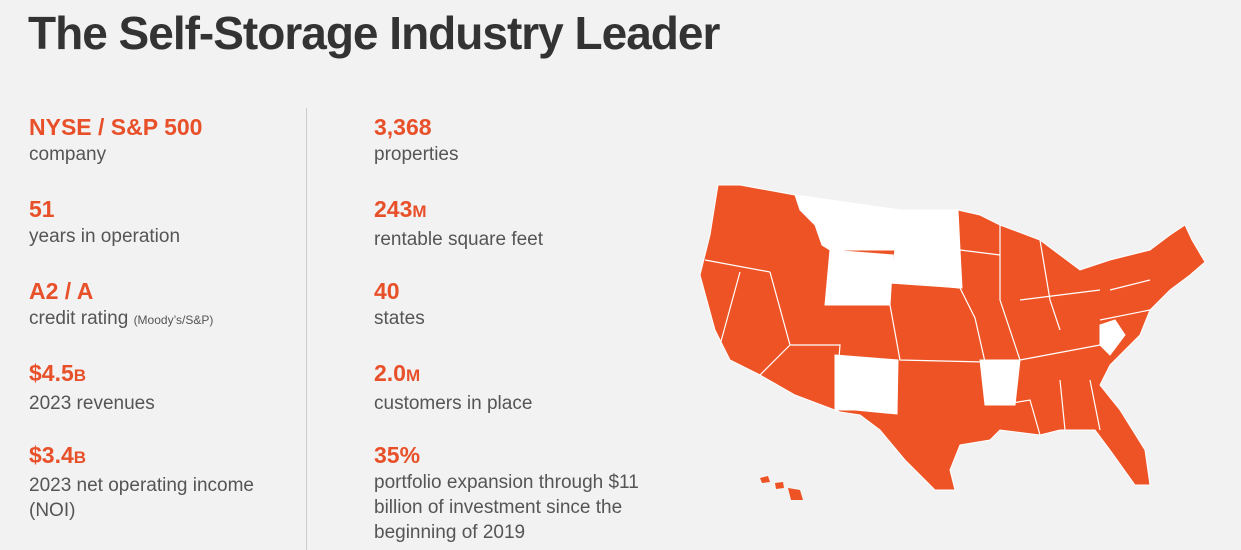  I want to click on divider, so click(306, 329).